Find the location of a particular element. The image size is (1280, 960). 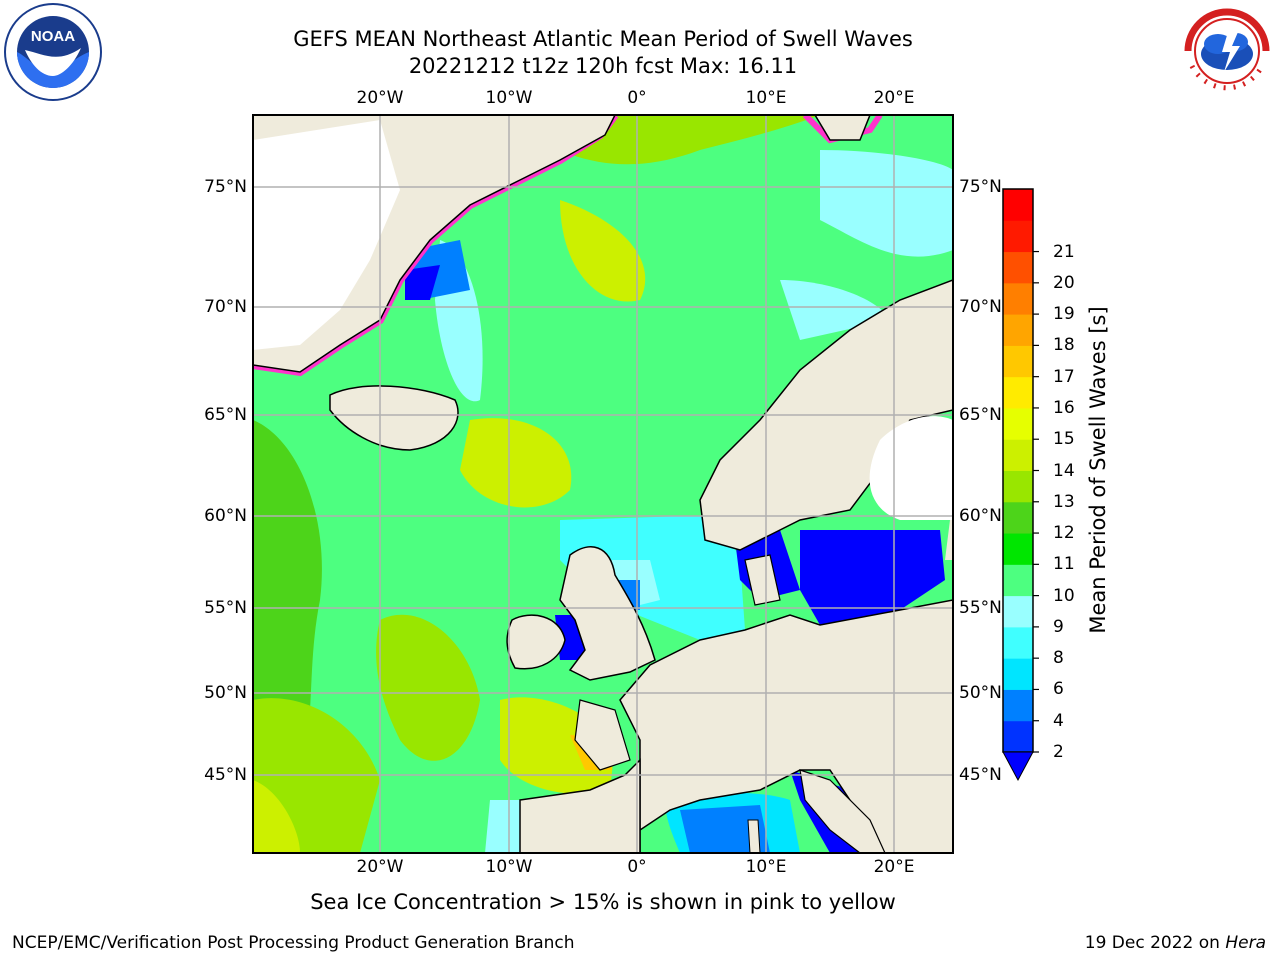

lon-label-top-10w: 10°W is located at coordinates (509, 98).